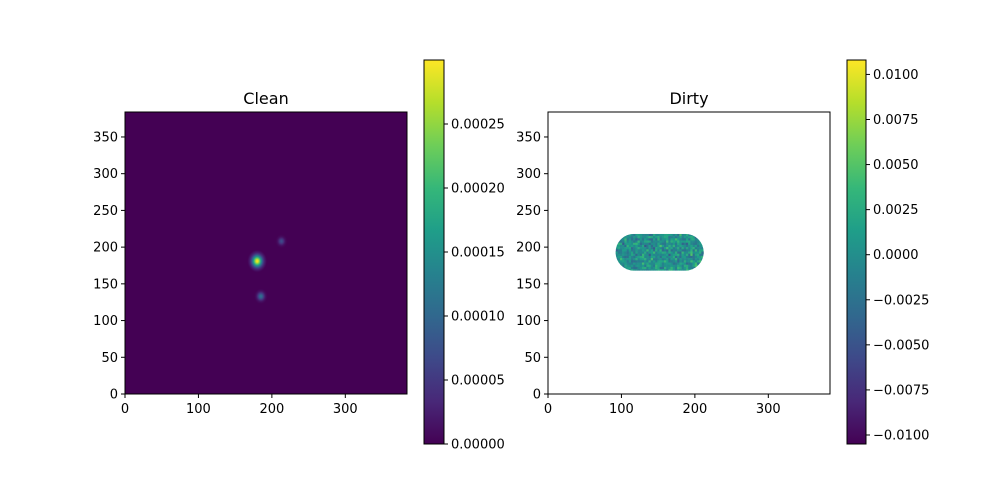 This screenshot has width=1000, height=500. I want to click on panel-title: Dirty, so click(688, 98).